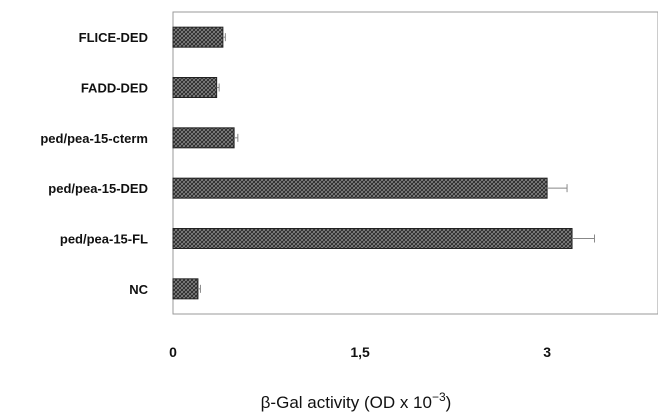  I want to click on x-tick-label: 1,5, so click(360, 352).